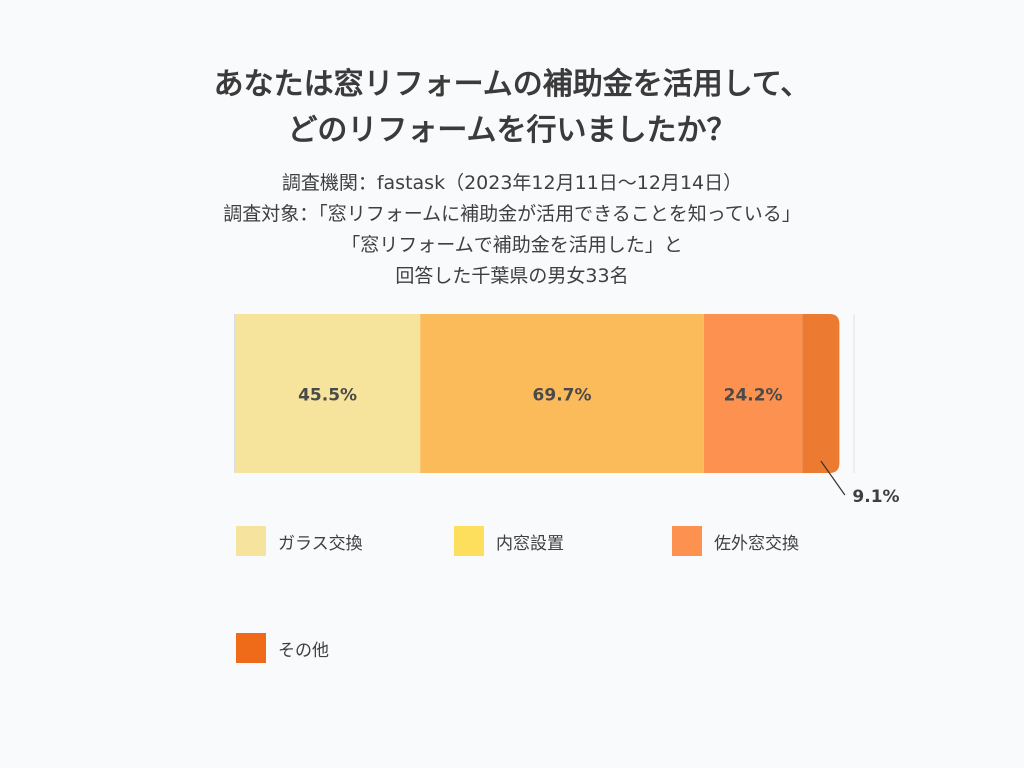  I want to click on legend-item-4: その他, so click(282, 648).